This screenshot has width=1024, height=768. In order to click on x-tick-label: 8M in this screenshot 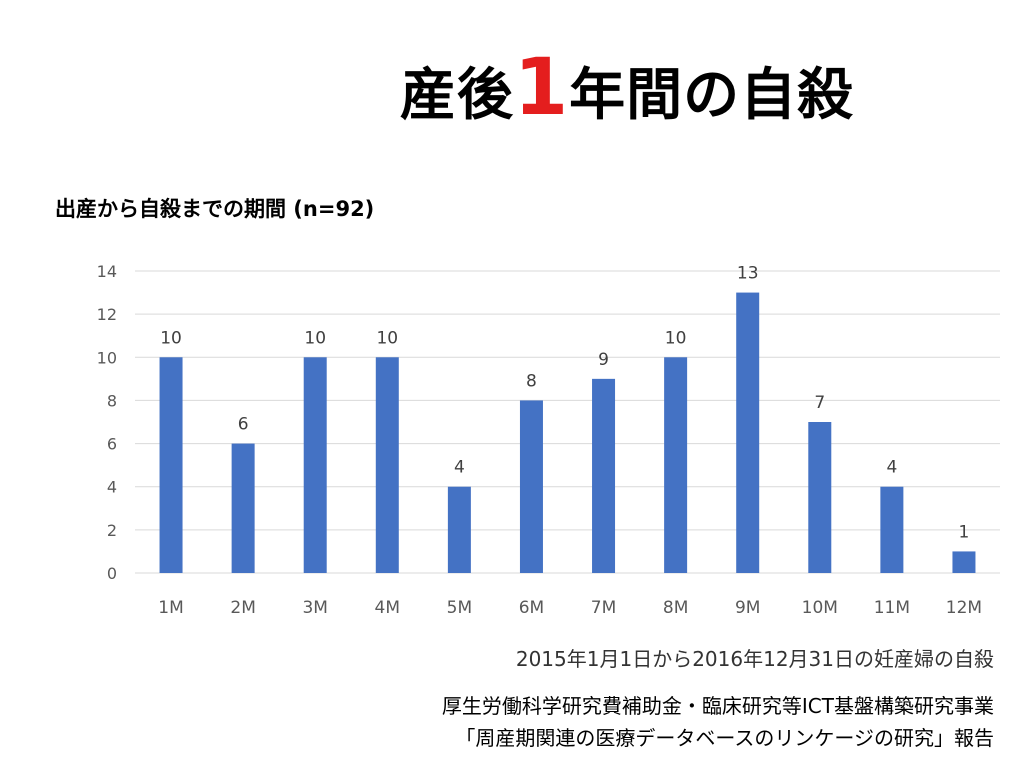, I will do `click(675, 608)`.